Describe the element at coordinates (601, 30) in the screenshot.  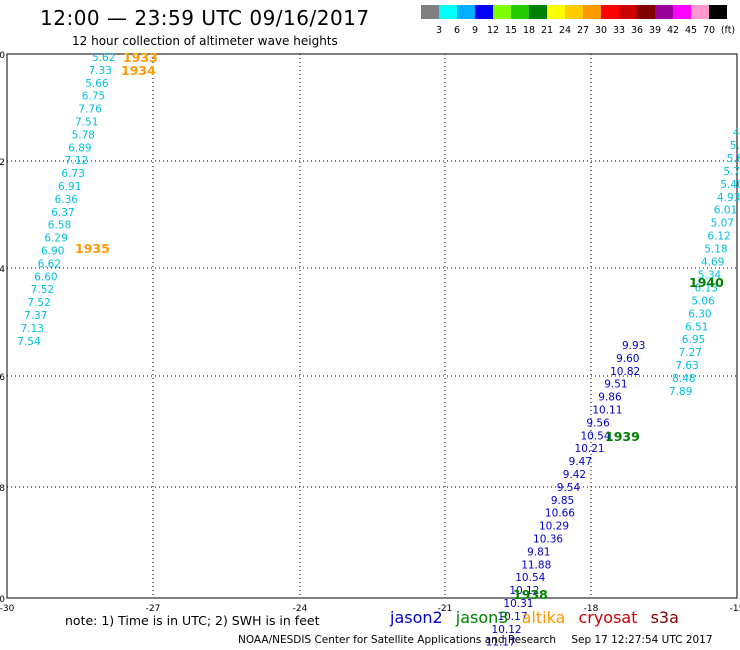
I see `colorbar-tick-label: 30` at that location.